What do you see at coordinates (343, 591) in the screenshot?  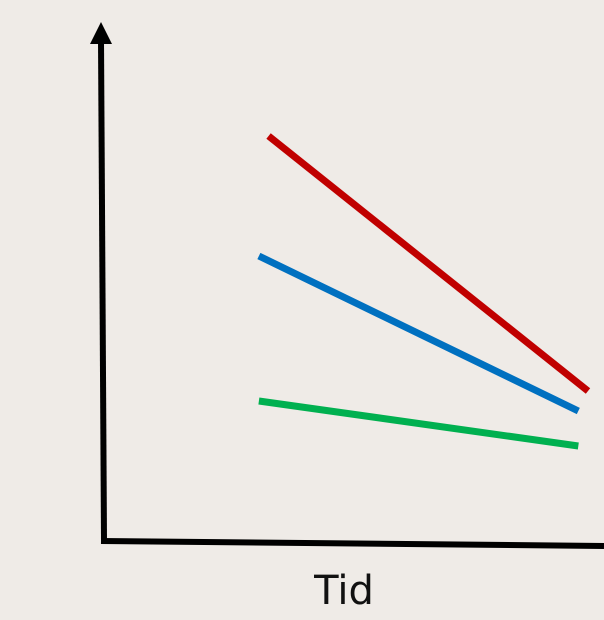 I see `x-axis-label: Tid` at bounding box center [343, 591].